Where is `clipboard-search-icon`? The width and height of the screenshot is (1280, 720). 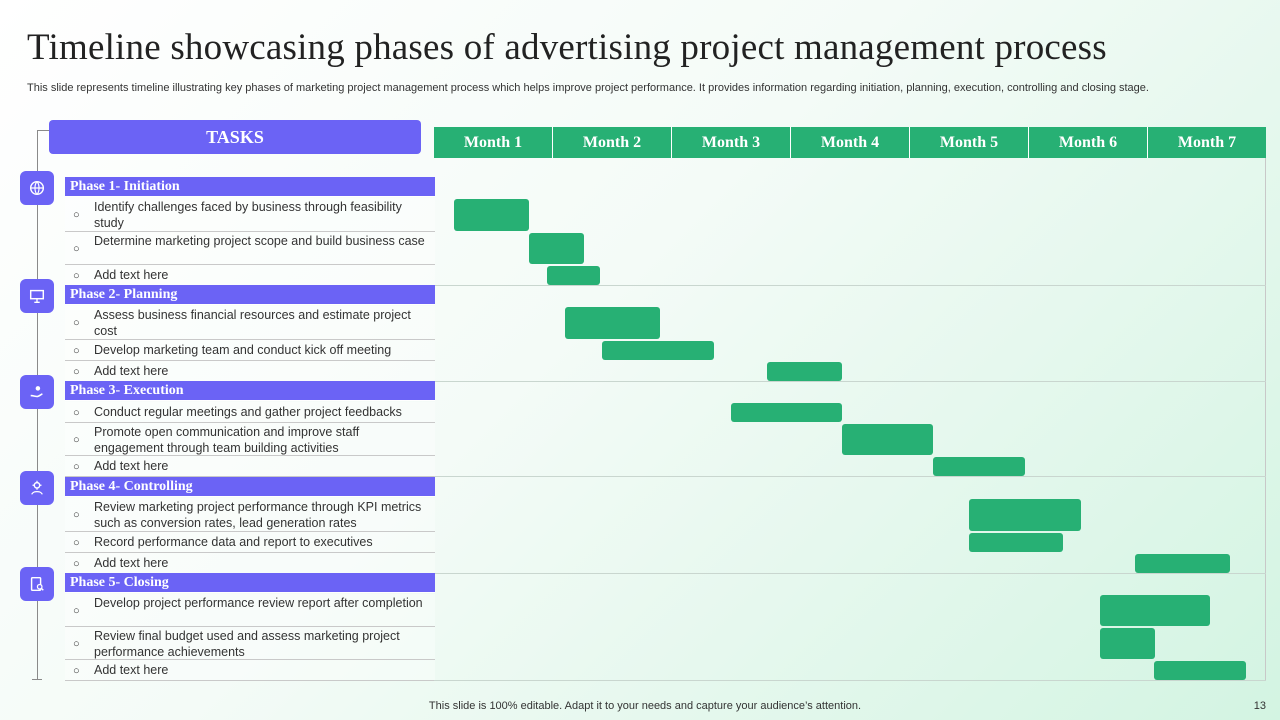
clipboard-search-icon is located at coordinates (37, 584).